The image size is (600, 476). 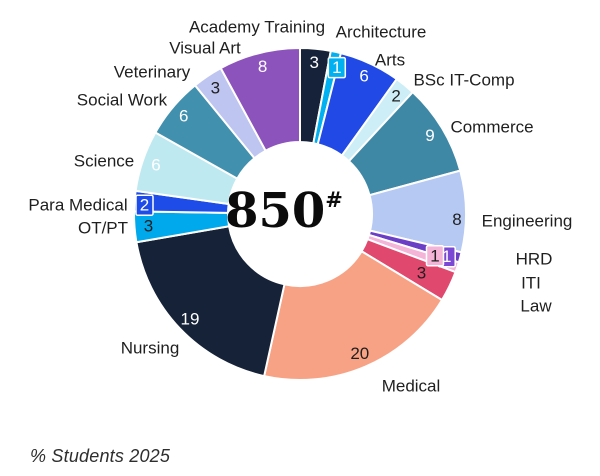 I want to click on value-label-ot-pt: 3, so click(x=148, y=225).